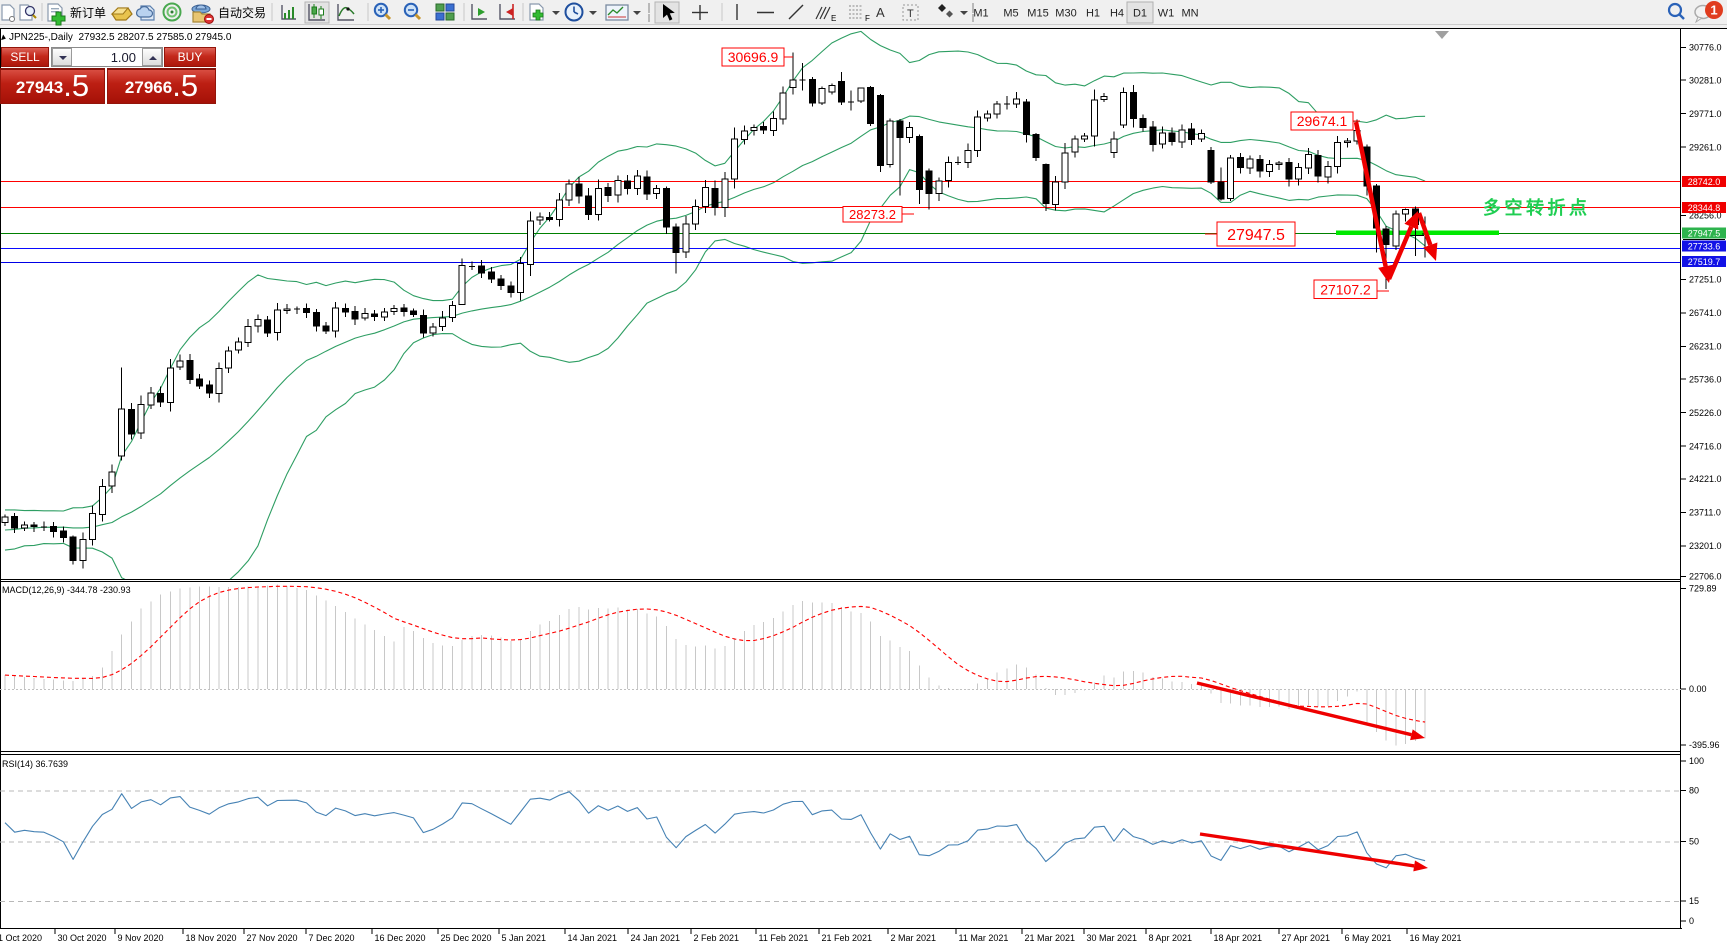 The image size is (1727, 948). Describe the element at coordinates (1705, 280) in the screenshot. I see `svg-text: 27251.0` at that location.